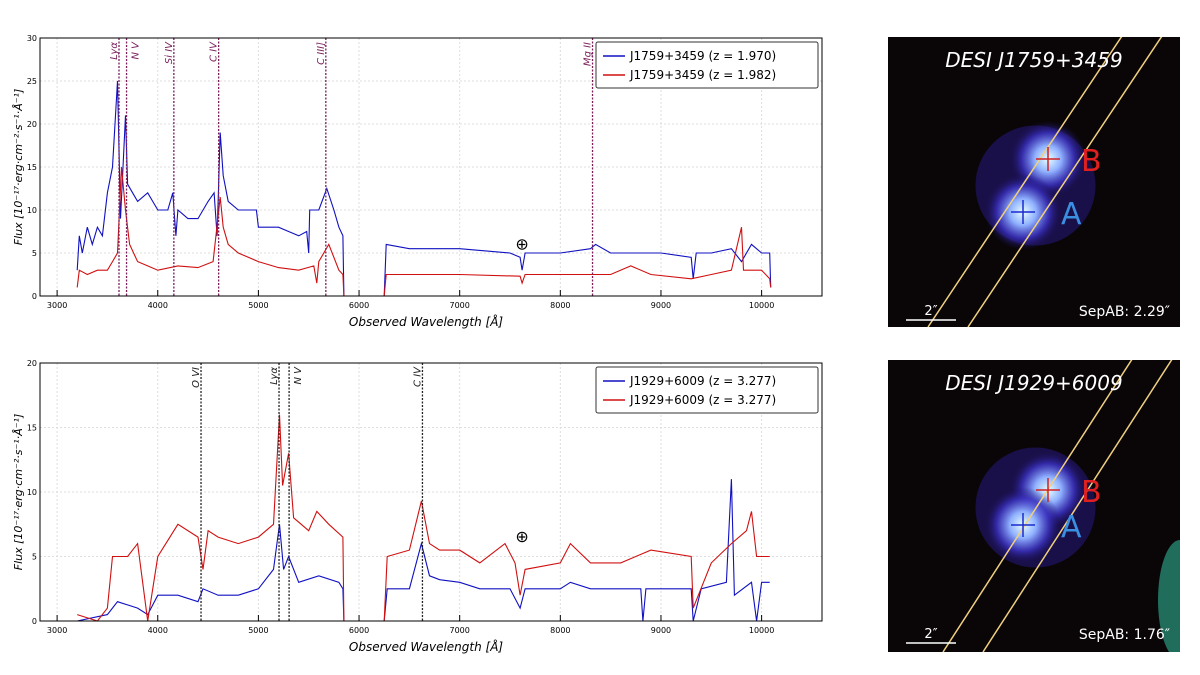 This screenshot has height=675, width=1200. I want to click on image-cutout-j1929: A B DESI J1929+6009 2″ SepAB: 1.76″, so click(1044, 504).